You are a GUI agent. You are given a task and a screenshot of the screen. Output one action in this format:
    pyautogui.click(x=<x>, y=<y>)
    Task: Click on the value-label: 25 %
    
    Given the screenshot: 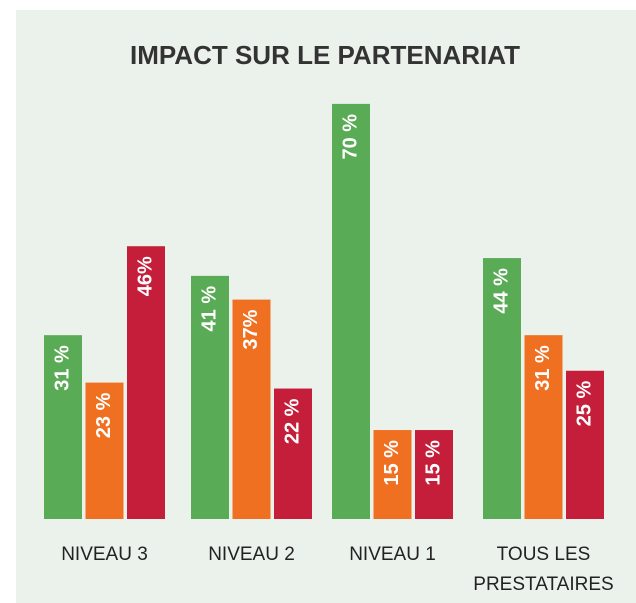 What is the action you would take?
    pyautogui.click(x=584, y=404)
    